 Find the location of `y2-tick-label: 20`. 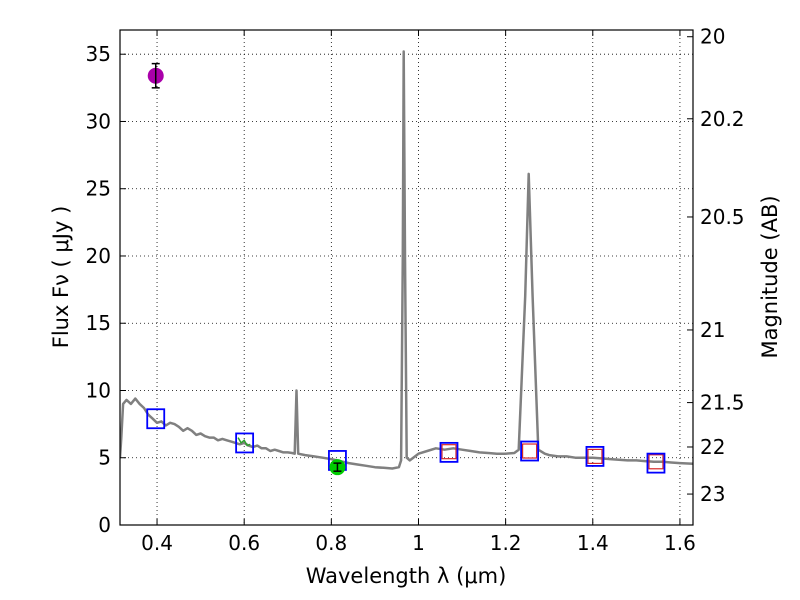

y2-tick-label: 20 is located at coordinates (712, 37).